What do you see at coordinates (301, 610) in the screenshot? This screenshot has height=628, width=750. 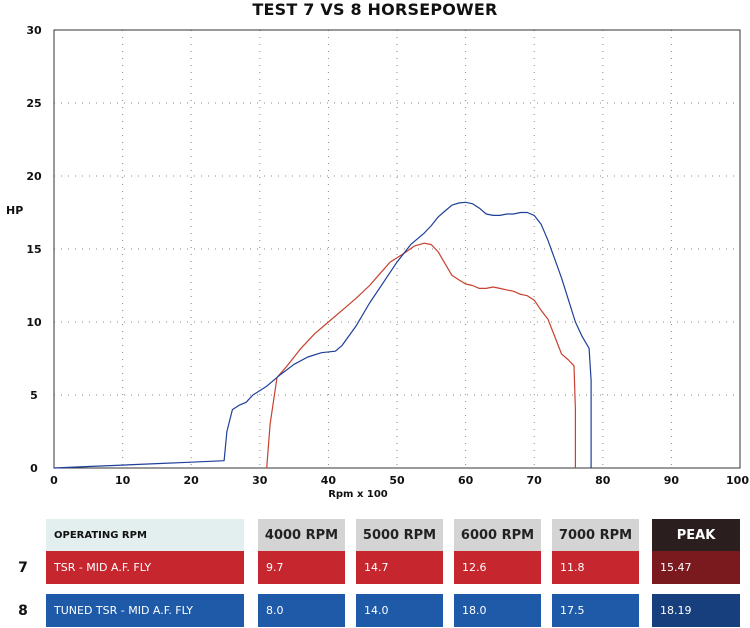 I see `row-value-4000: 8.0` at bounding box center [301, 610].